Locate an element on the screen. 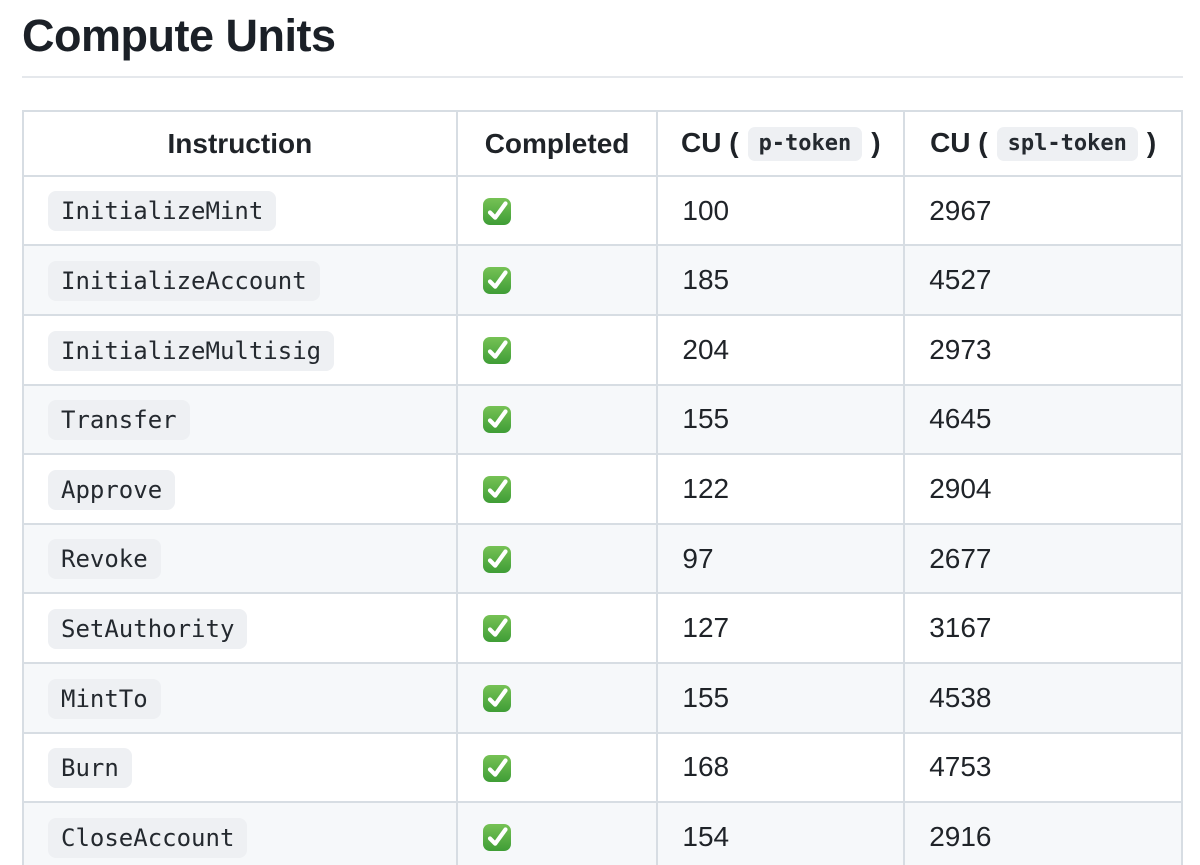  instruction-code-chip: SetAuthority is located at coordinates (148, 629).